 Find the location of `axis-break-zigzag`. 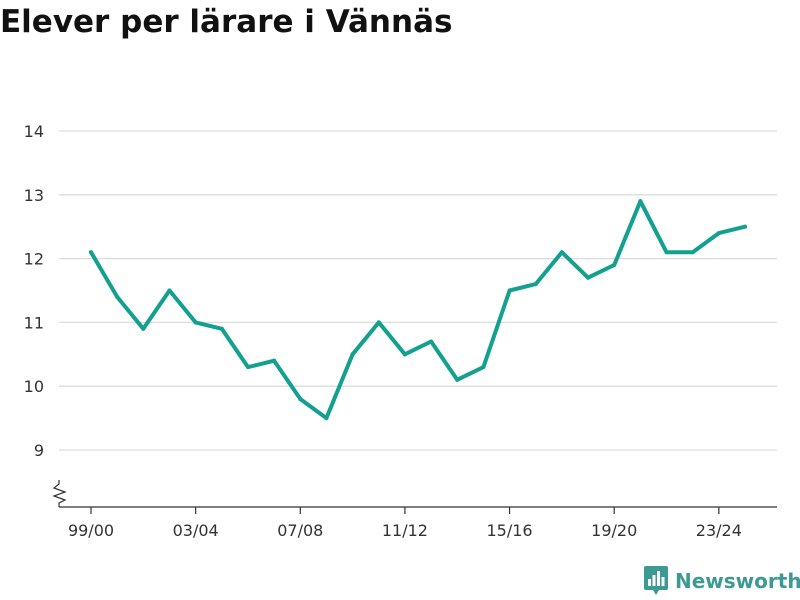

axis-break-zigzag is located at coordinates (59, 493).